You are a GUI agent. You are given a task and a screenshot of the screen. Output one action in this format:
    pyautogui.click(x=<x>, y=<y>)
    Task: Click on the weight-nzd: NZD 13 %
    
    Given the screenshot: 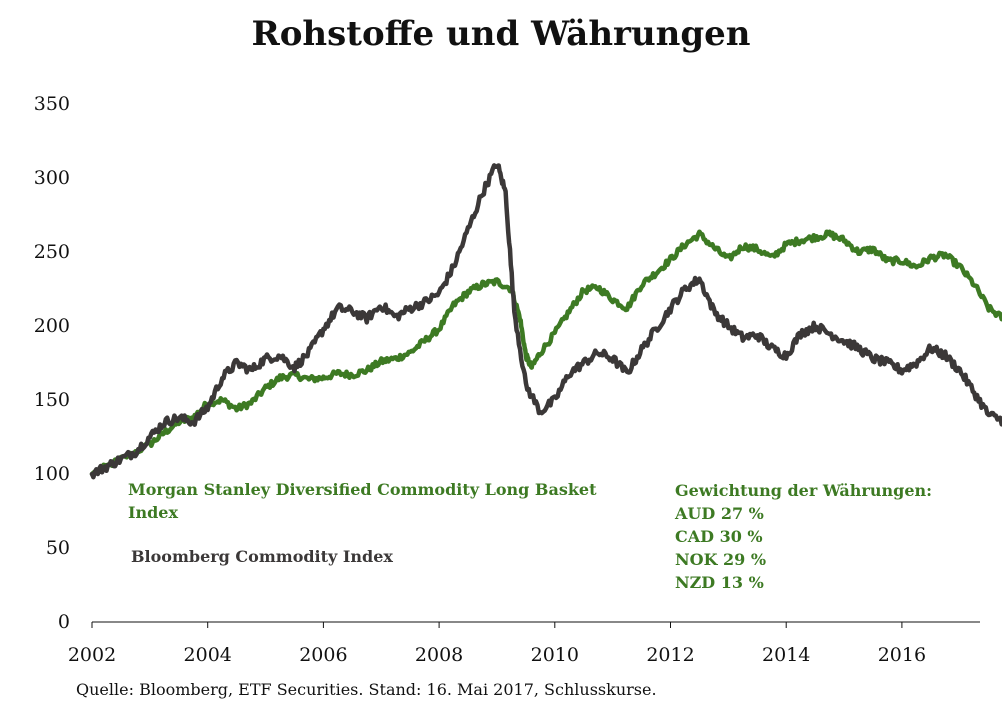 What is the action you would take?
    pyautogui.click(x=719, y=582)
    